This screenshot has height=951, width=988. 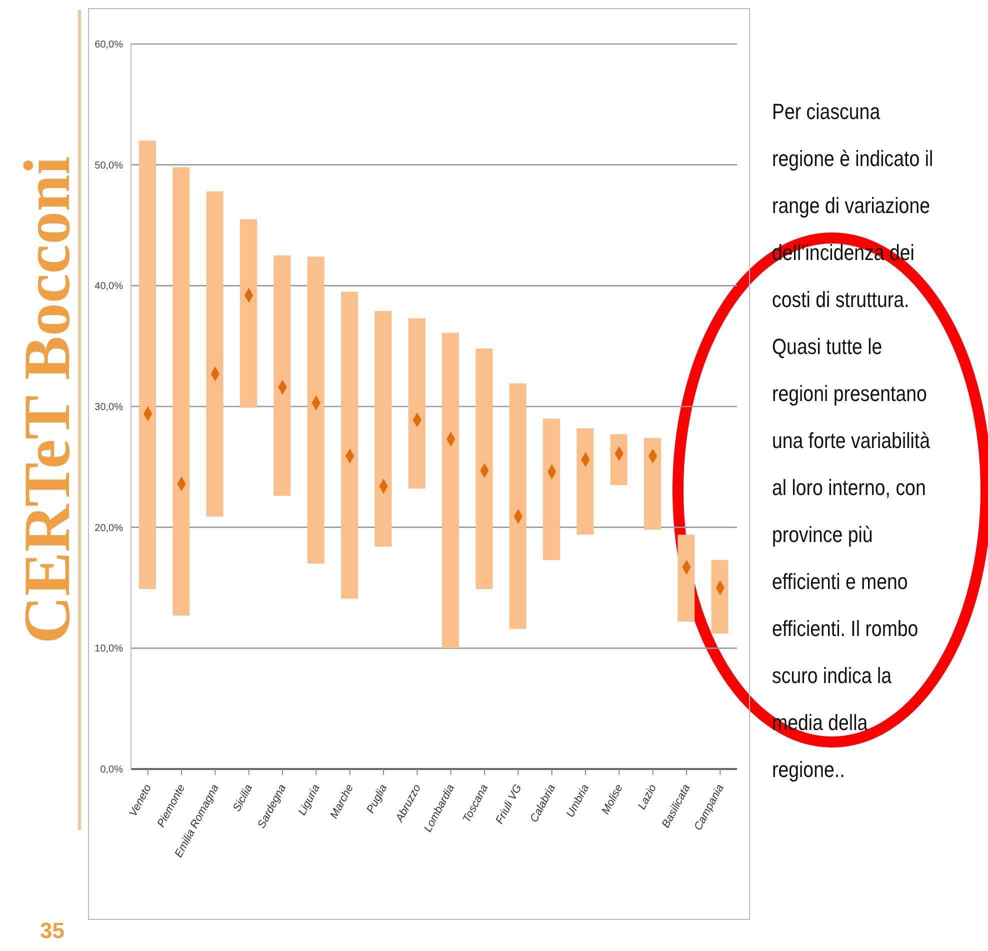 What do you see at coordinates (109, 286) in the screenshot?
I see `y-tick-label: 40,0%` at bounding box center [109, 286].